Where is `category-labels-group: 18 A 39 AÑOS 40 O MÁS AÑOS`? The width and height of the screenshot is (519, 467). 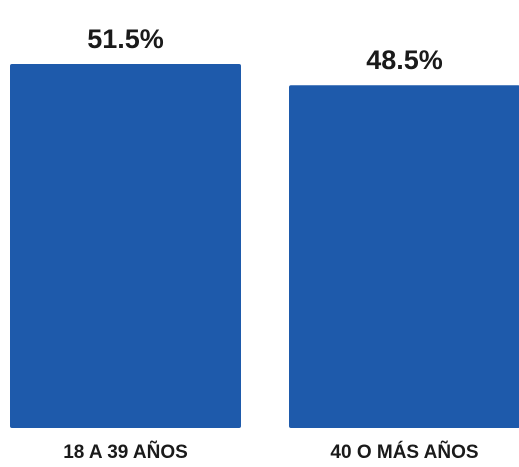
category-labels-group: 18 A 39 AÑOS 40 O MÁS AÑOS is located at coordinates (270, 452).